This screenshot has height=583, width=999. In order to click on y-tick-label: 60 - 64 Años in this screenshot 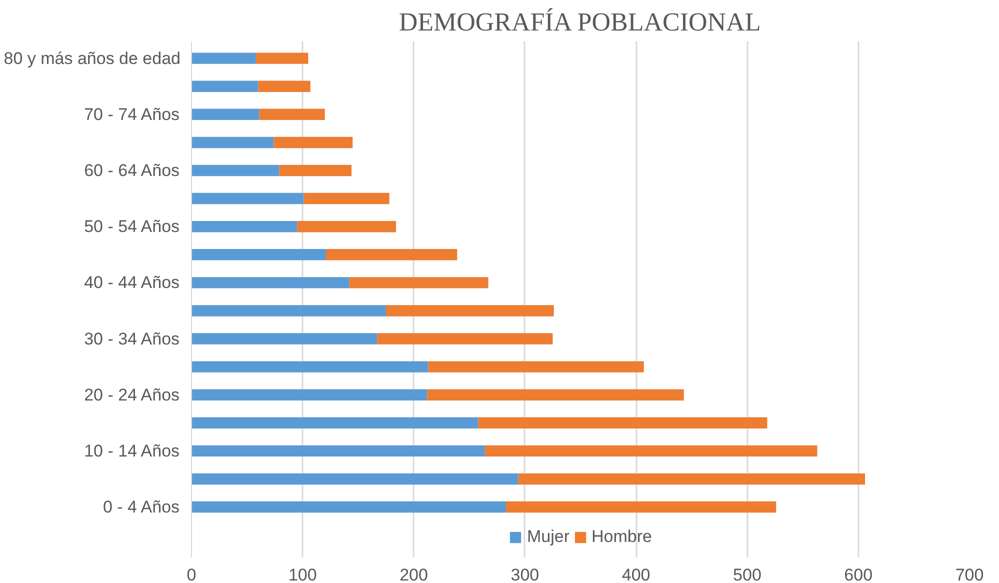, I will do `click(132, 170)`.